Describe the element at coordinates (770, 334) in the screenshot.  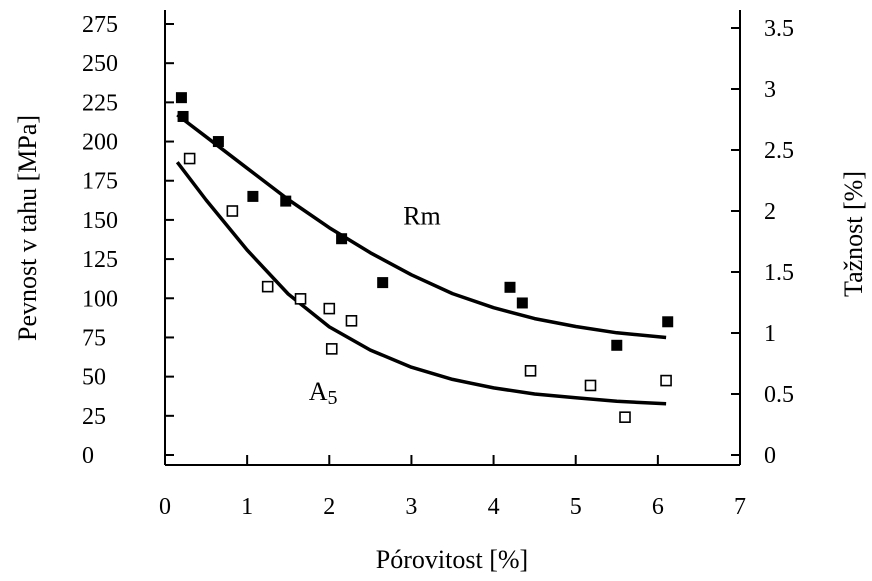
I see `right-y-tick-label: 1` at that location.